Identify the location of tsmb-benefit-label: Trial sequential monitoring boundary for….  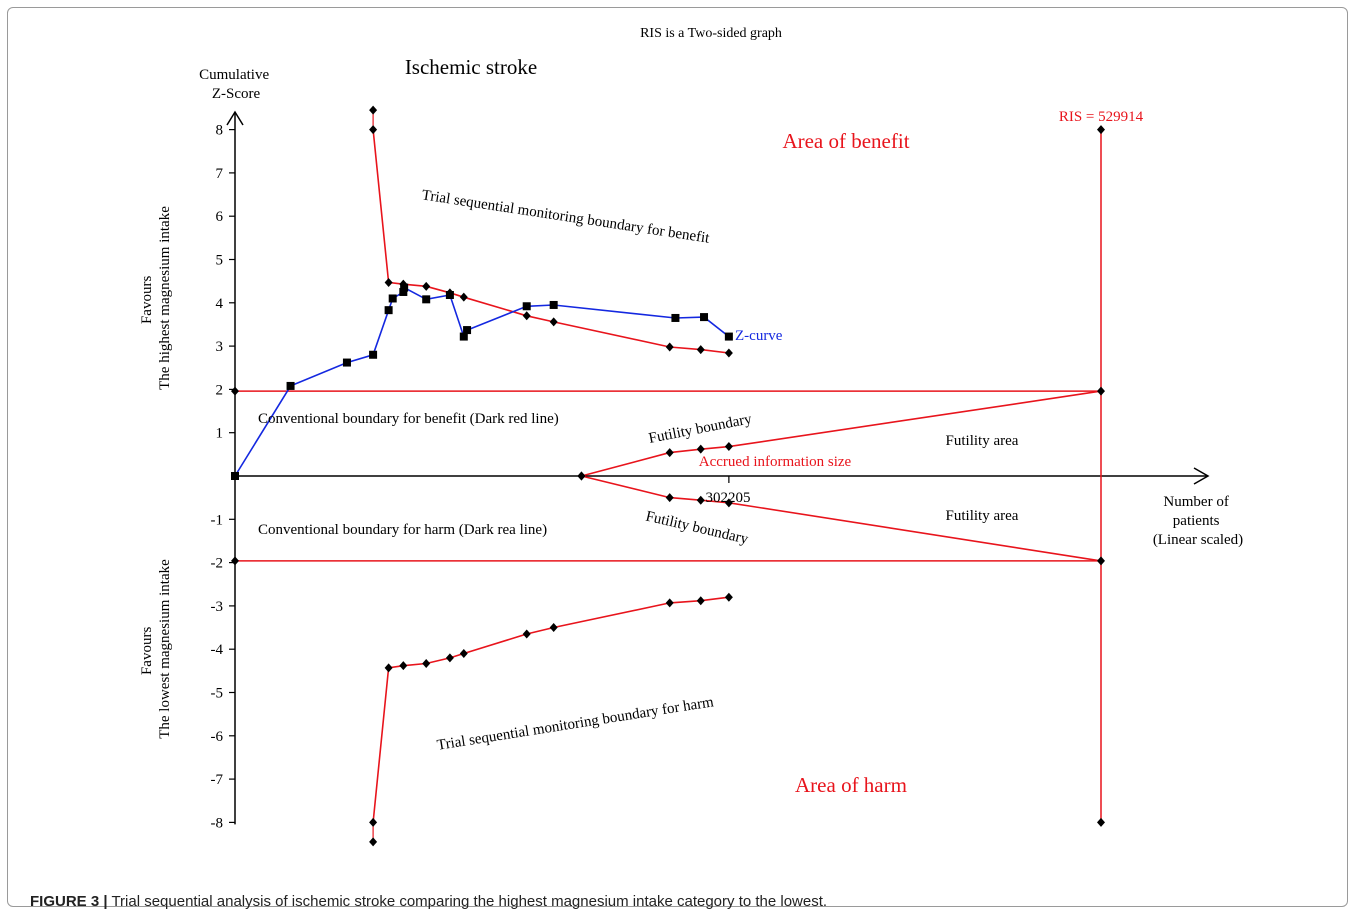
(566, 216).